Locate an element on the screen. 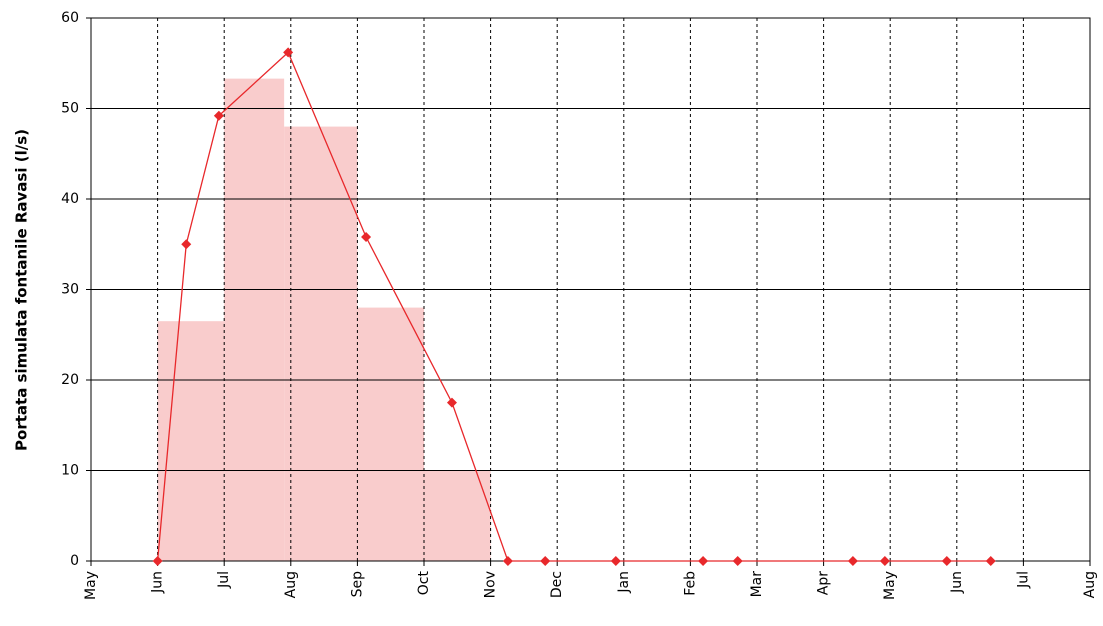 This screenshot has height=626, width=1103. y-axis-label: Portata simulata fontanile Ravasi (l/s) is located at coordinates (22, 290).